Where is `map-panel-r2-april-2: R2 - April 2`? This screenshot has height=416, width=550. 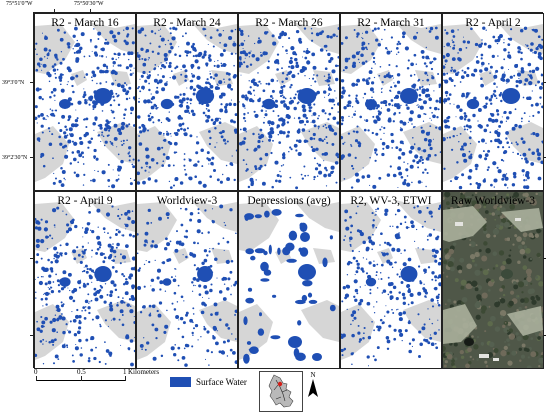
map-panel-r2-april-2: R2 - April 2 is located at coordinates (493, 102).